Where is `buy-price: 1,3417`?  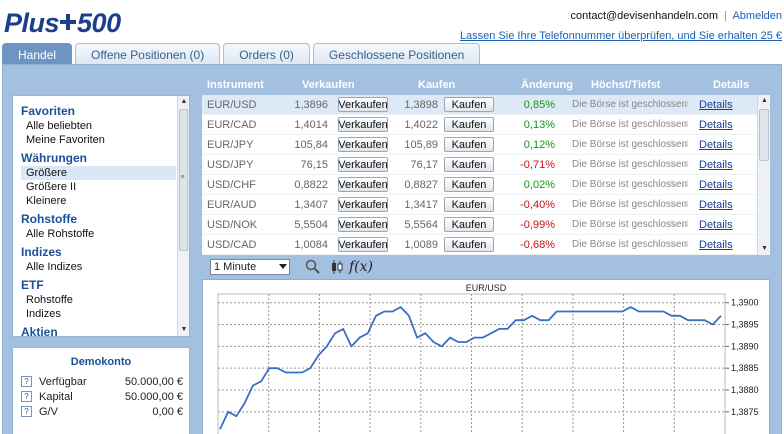 buy-price: 1,3417 is located at coordinates (421, 204).